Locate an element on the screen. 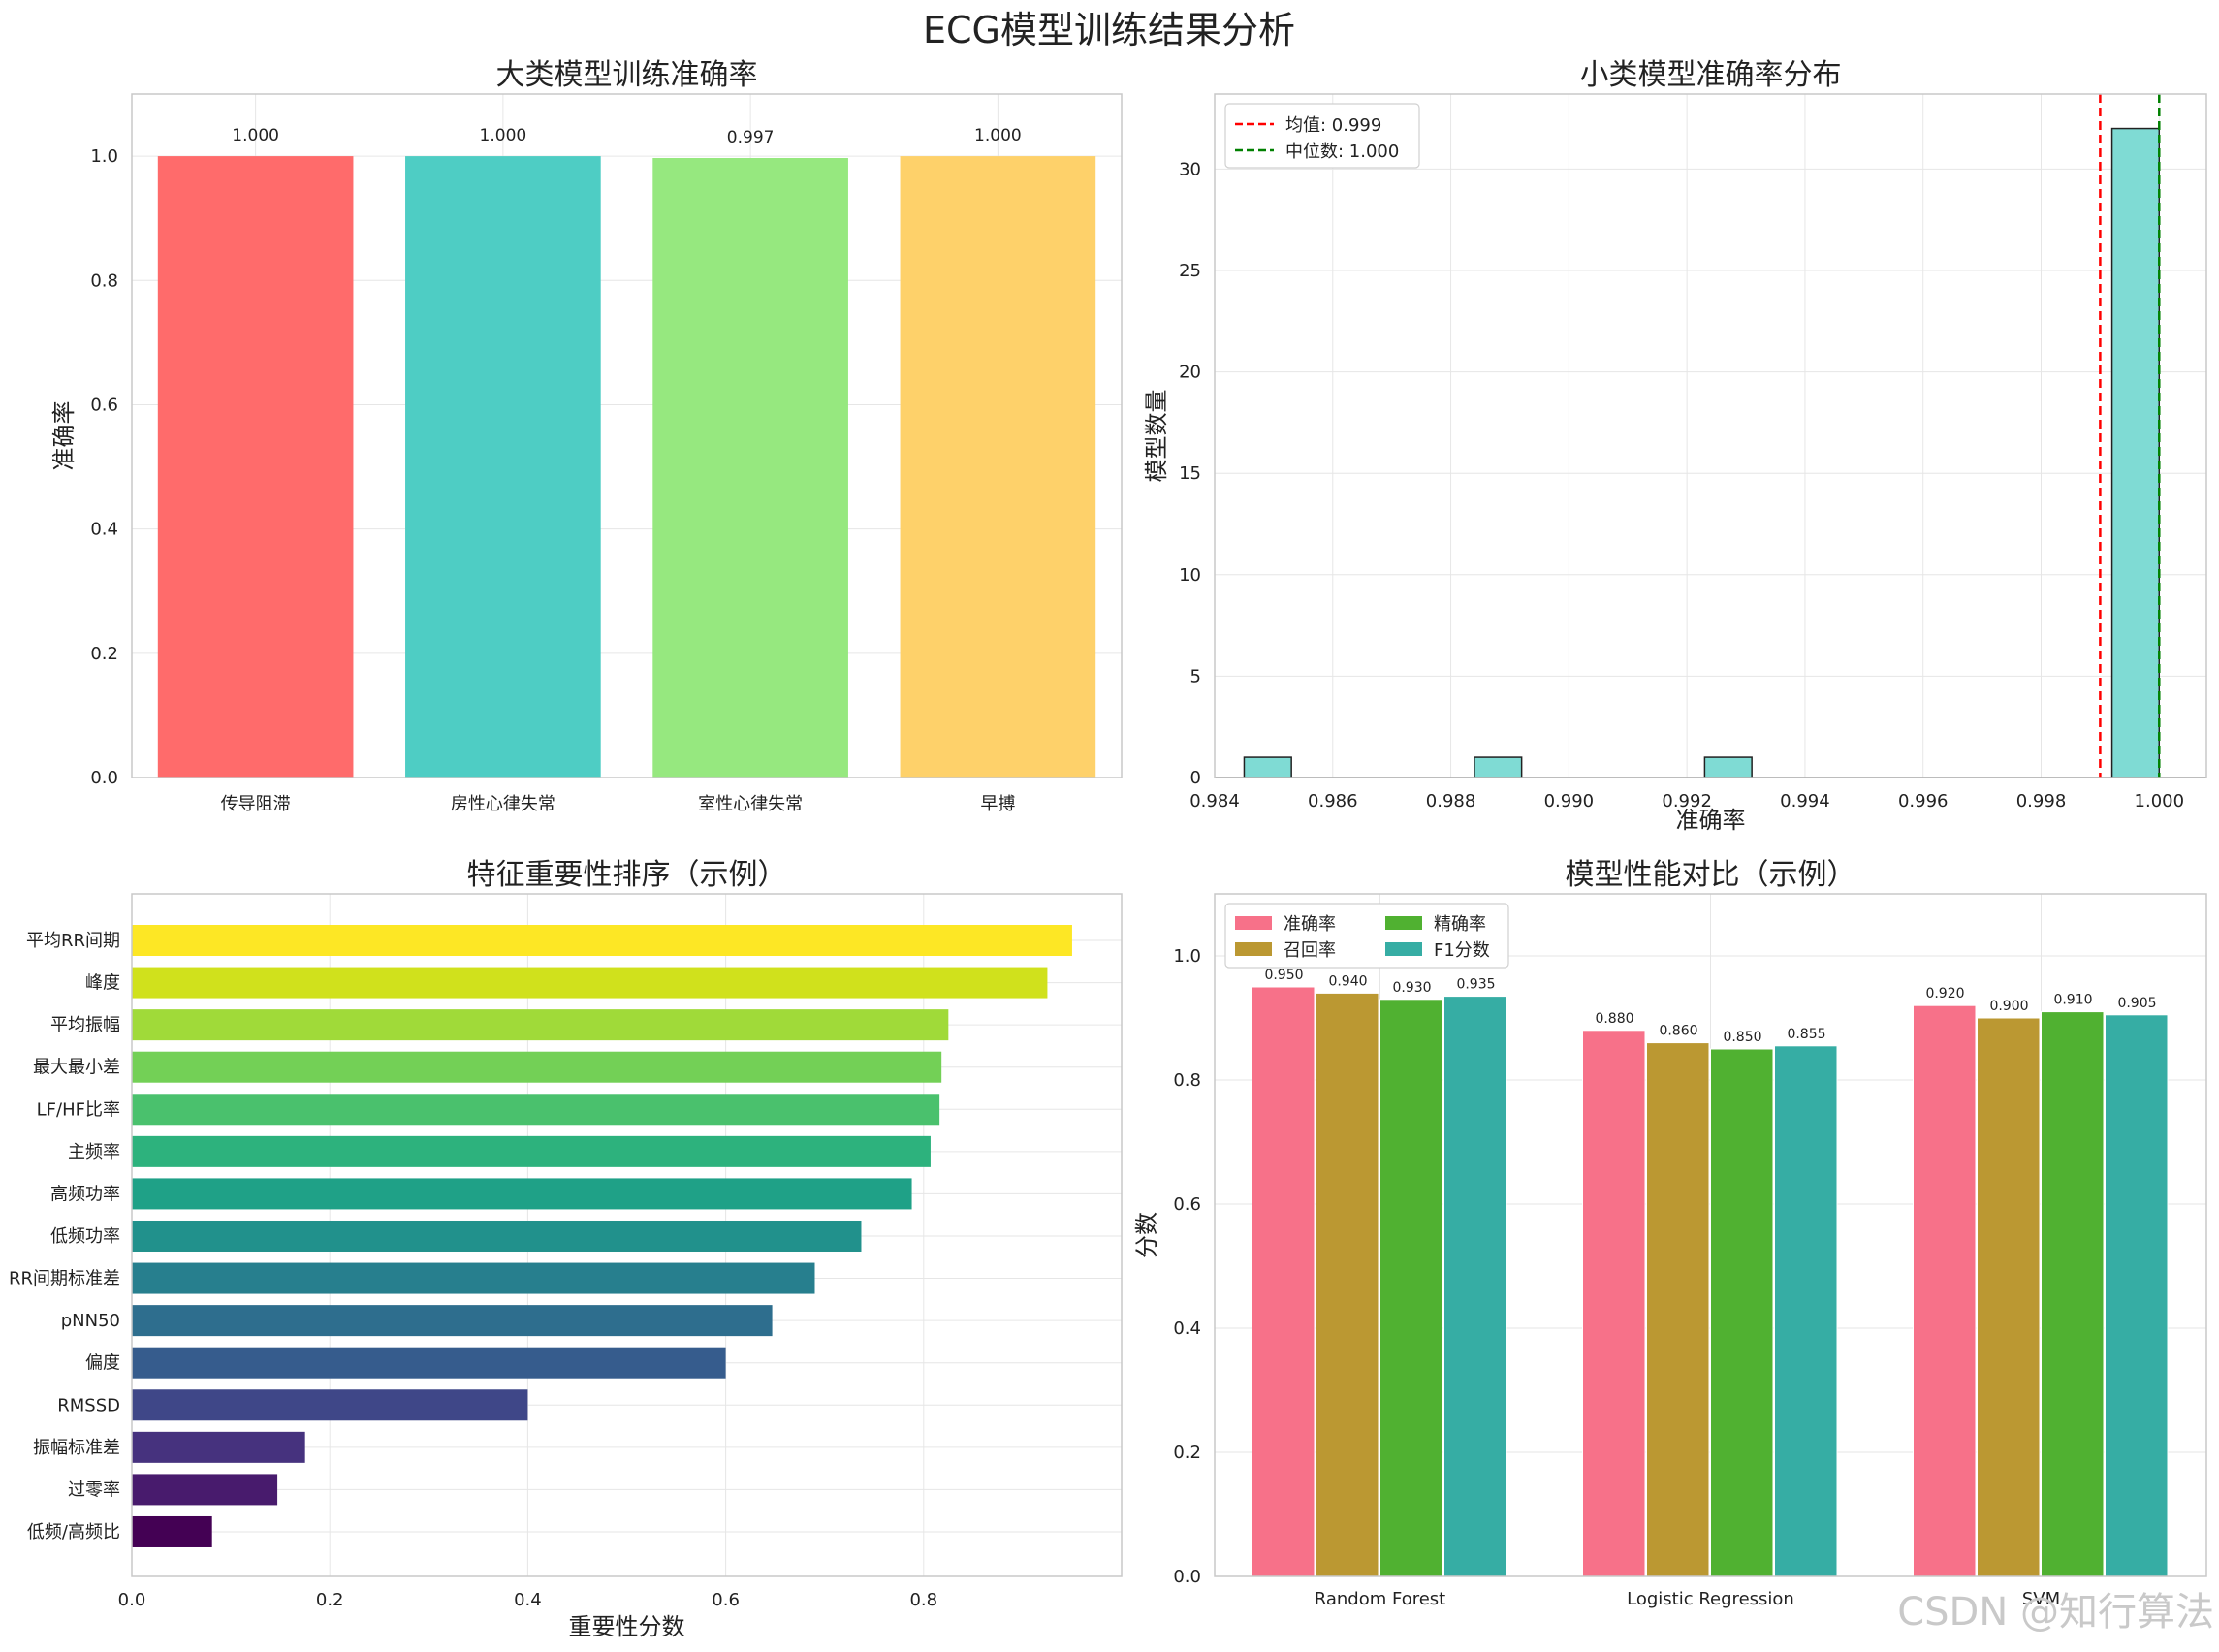 This screenshot has width=2219, height=1652. legend-label: 中位数: 1.000 is located at coordinates (1342, 152).